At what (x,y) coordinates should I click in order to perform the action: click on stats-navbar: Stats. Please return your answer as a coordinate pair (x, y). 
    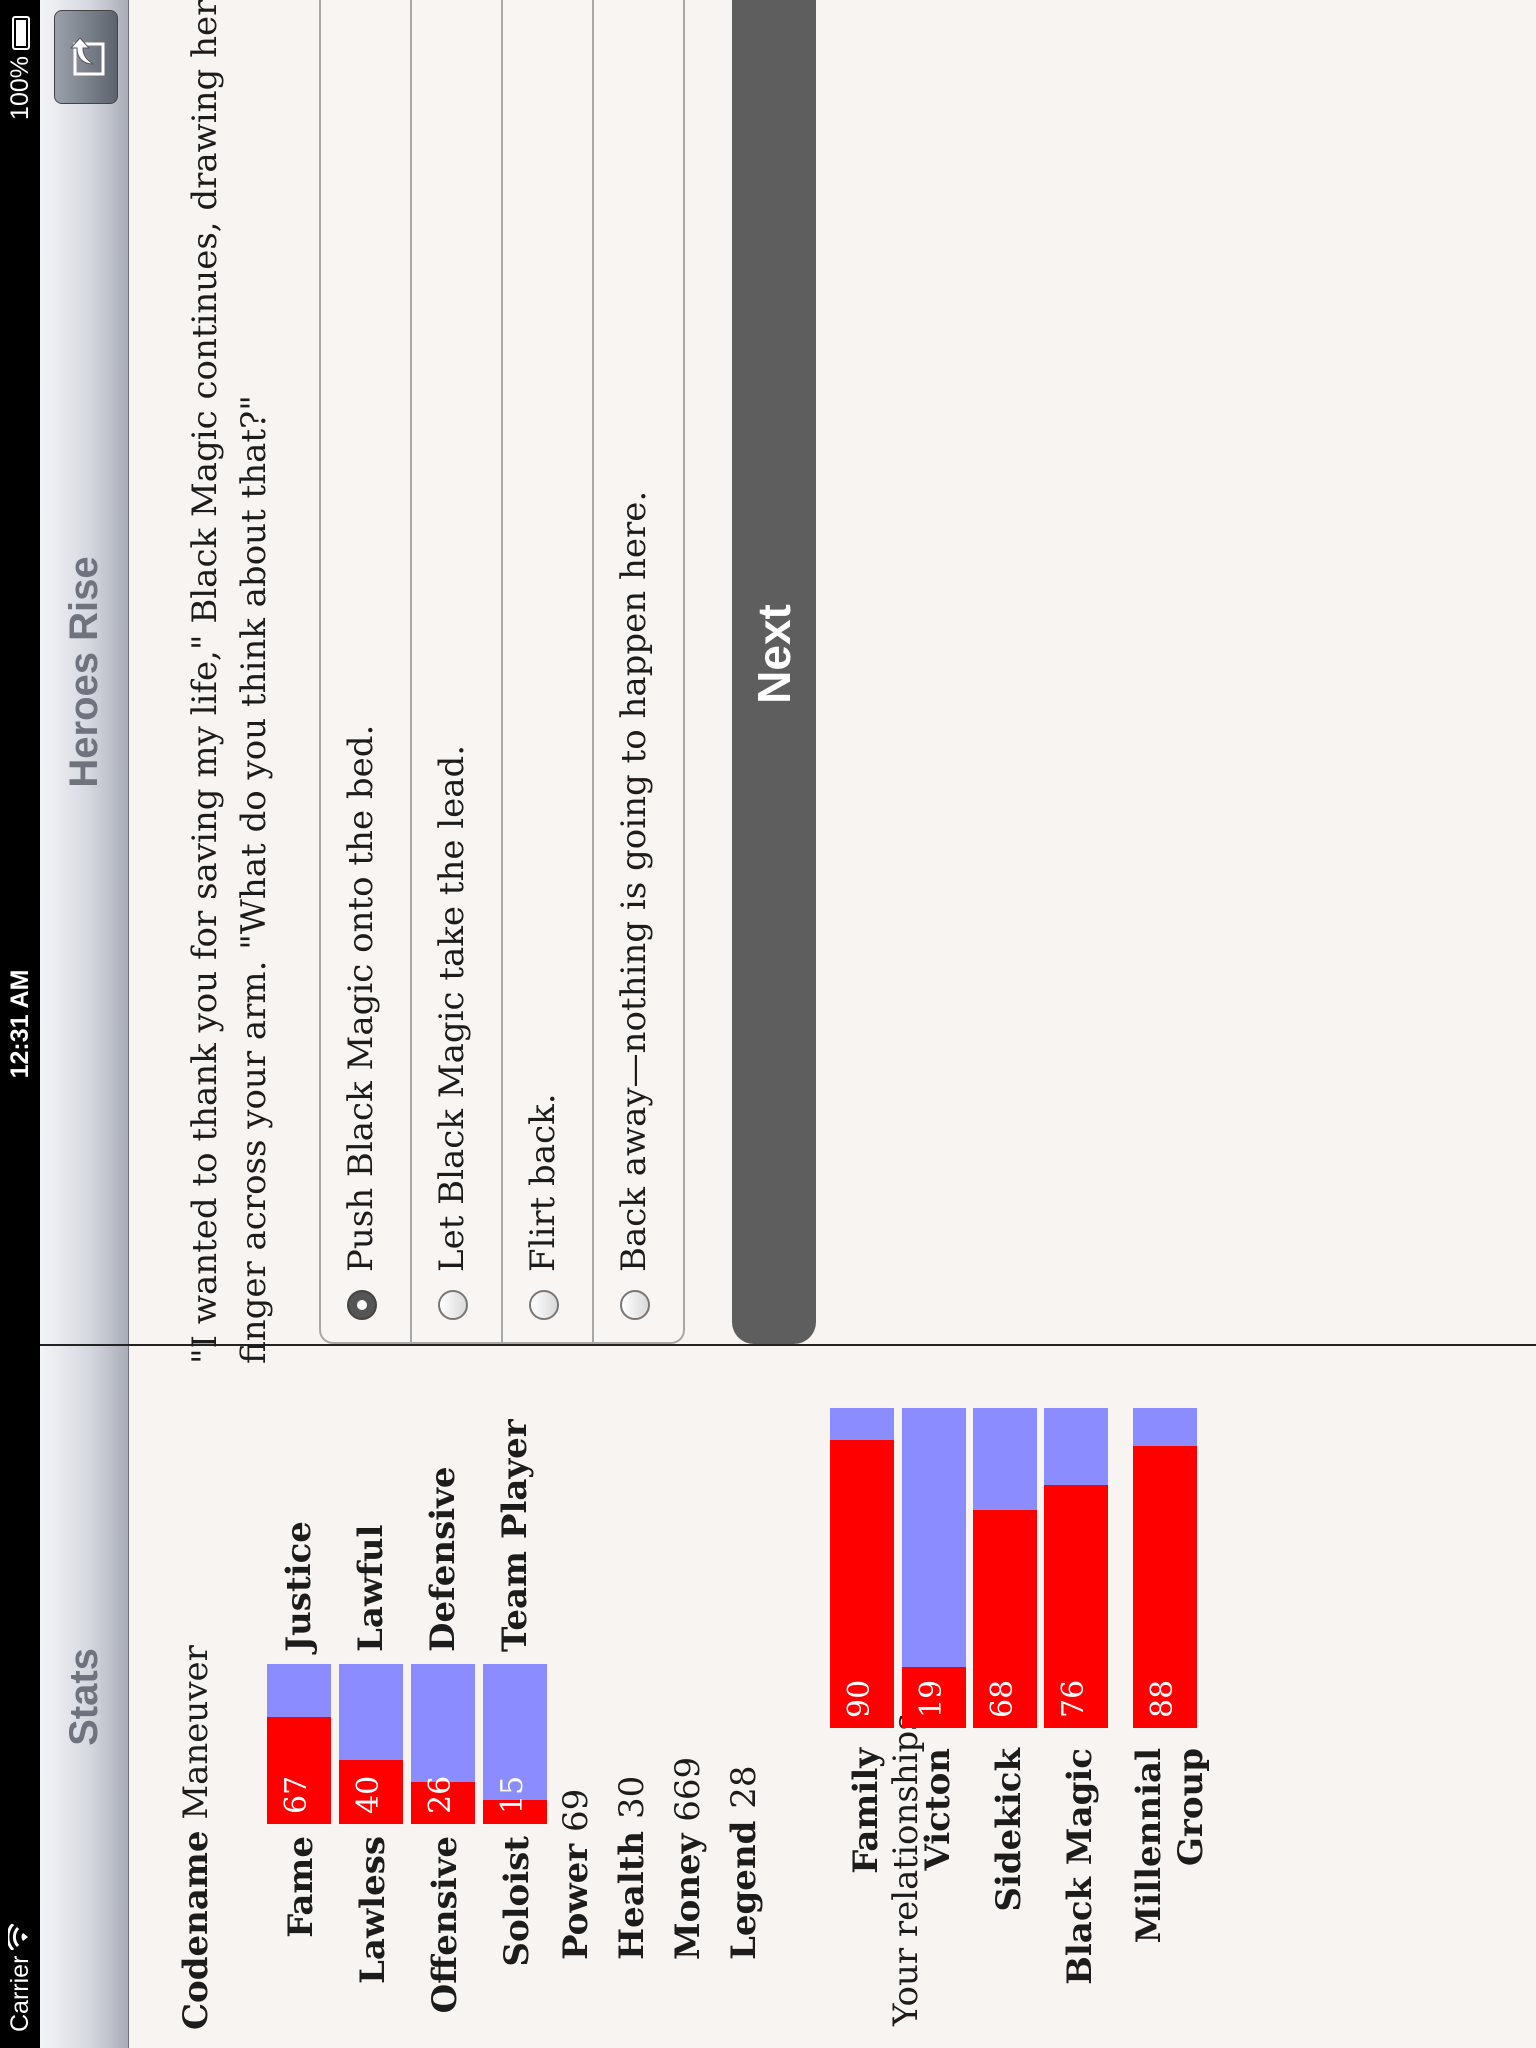
    Looking at the image, I should click on (84, 1697).